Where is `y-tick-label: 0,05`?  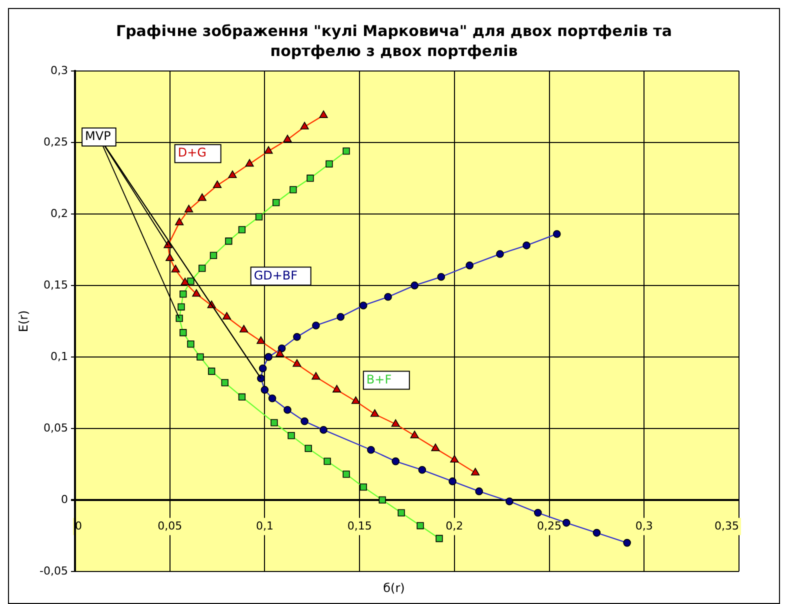 y-tick-label: 0,05 is located at coordinates (56, 427).